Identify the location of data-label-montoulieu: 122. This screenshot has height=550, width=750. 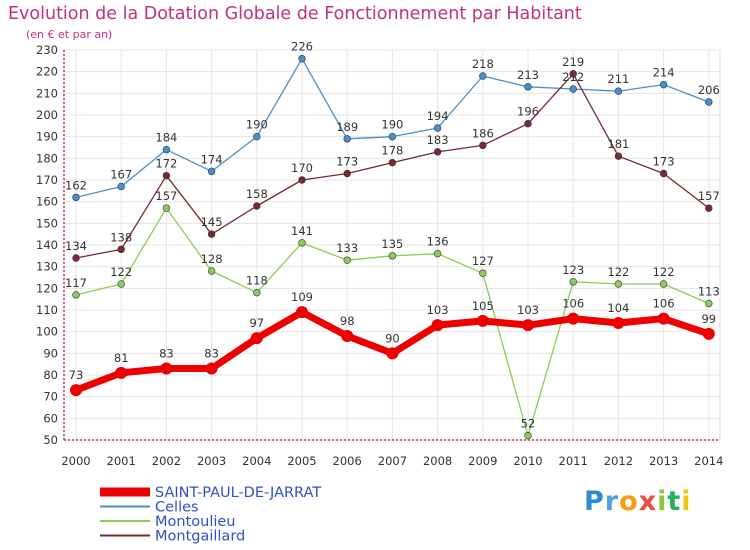
(121, 272).